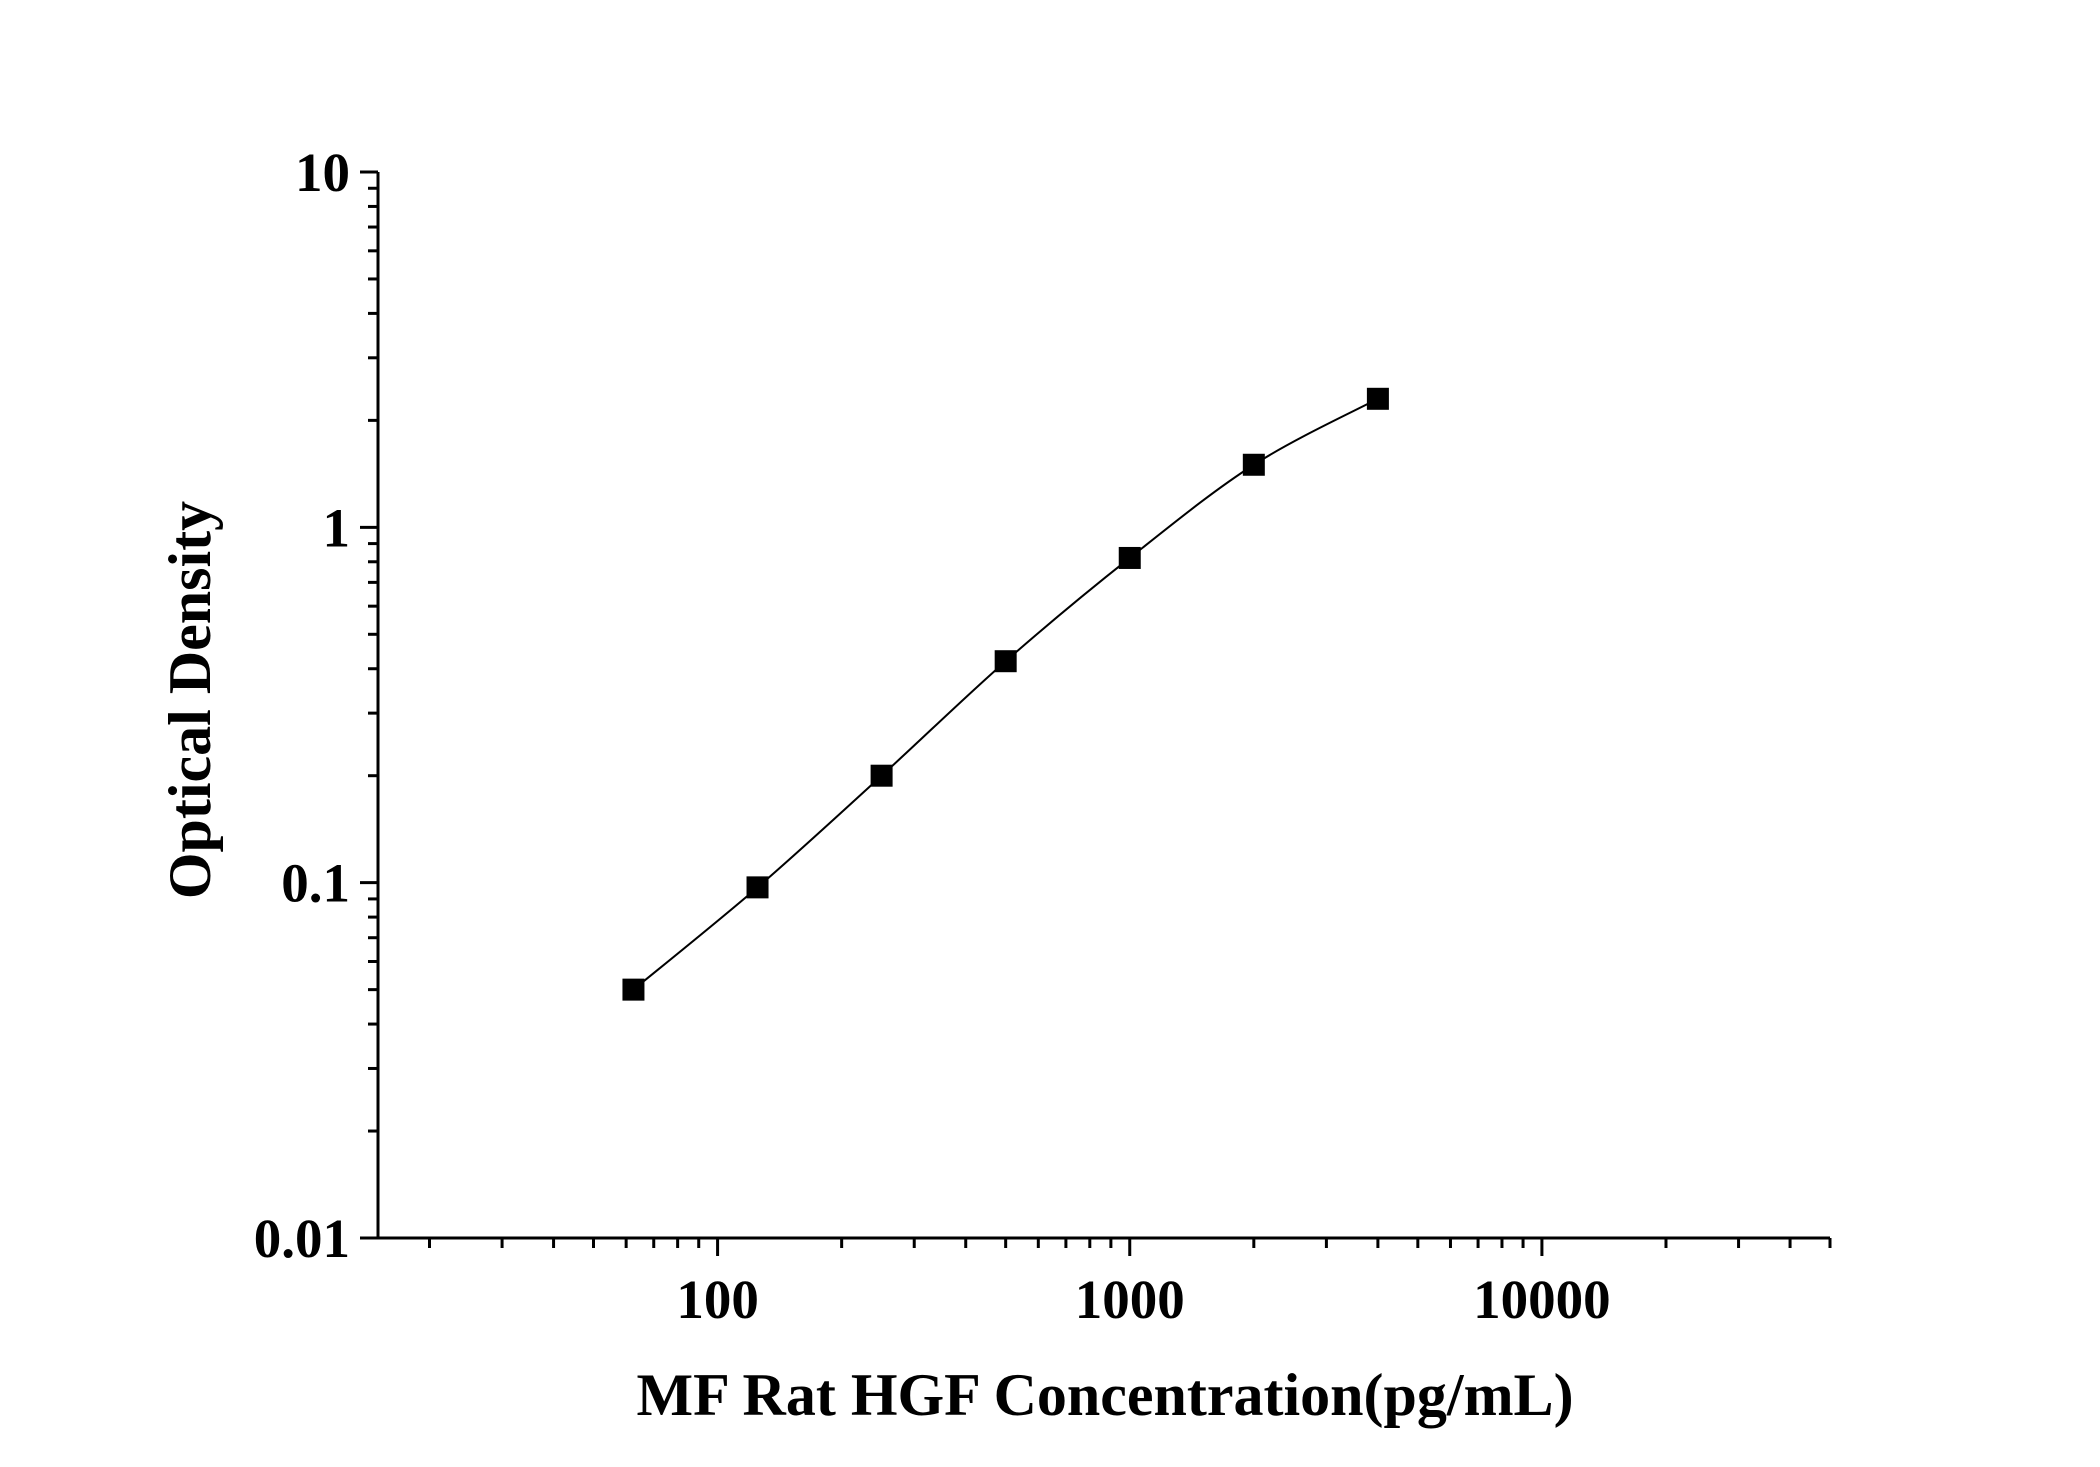  What do you see at coordinates (315, 883) in the screenshot?
I see `y-tick-label: 0.1` at bounding box center [315, 883].